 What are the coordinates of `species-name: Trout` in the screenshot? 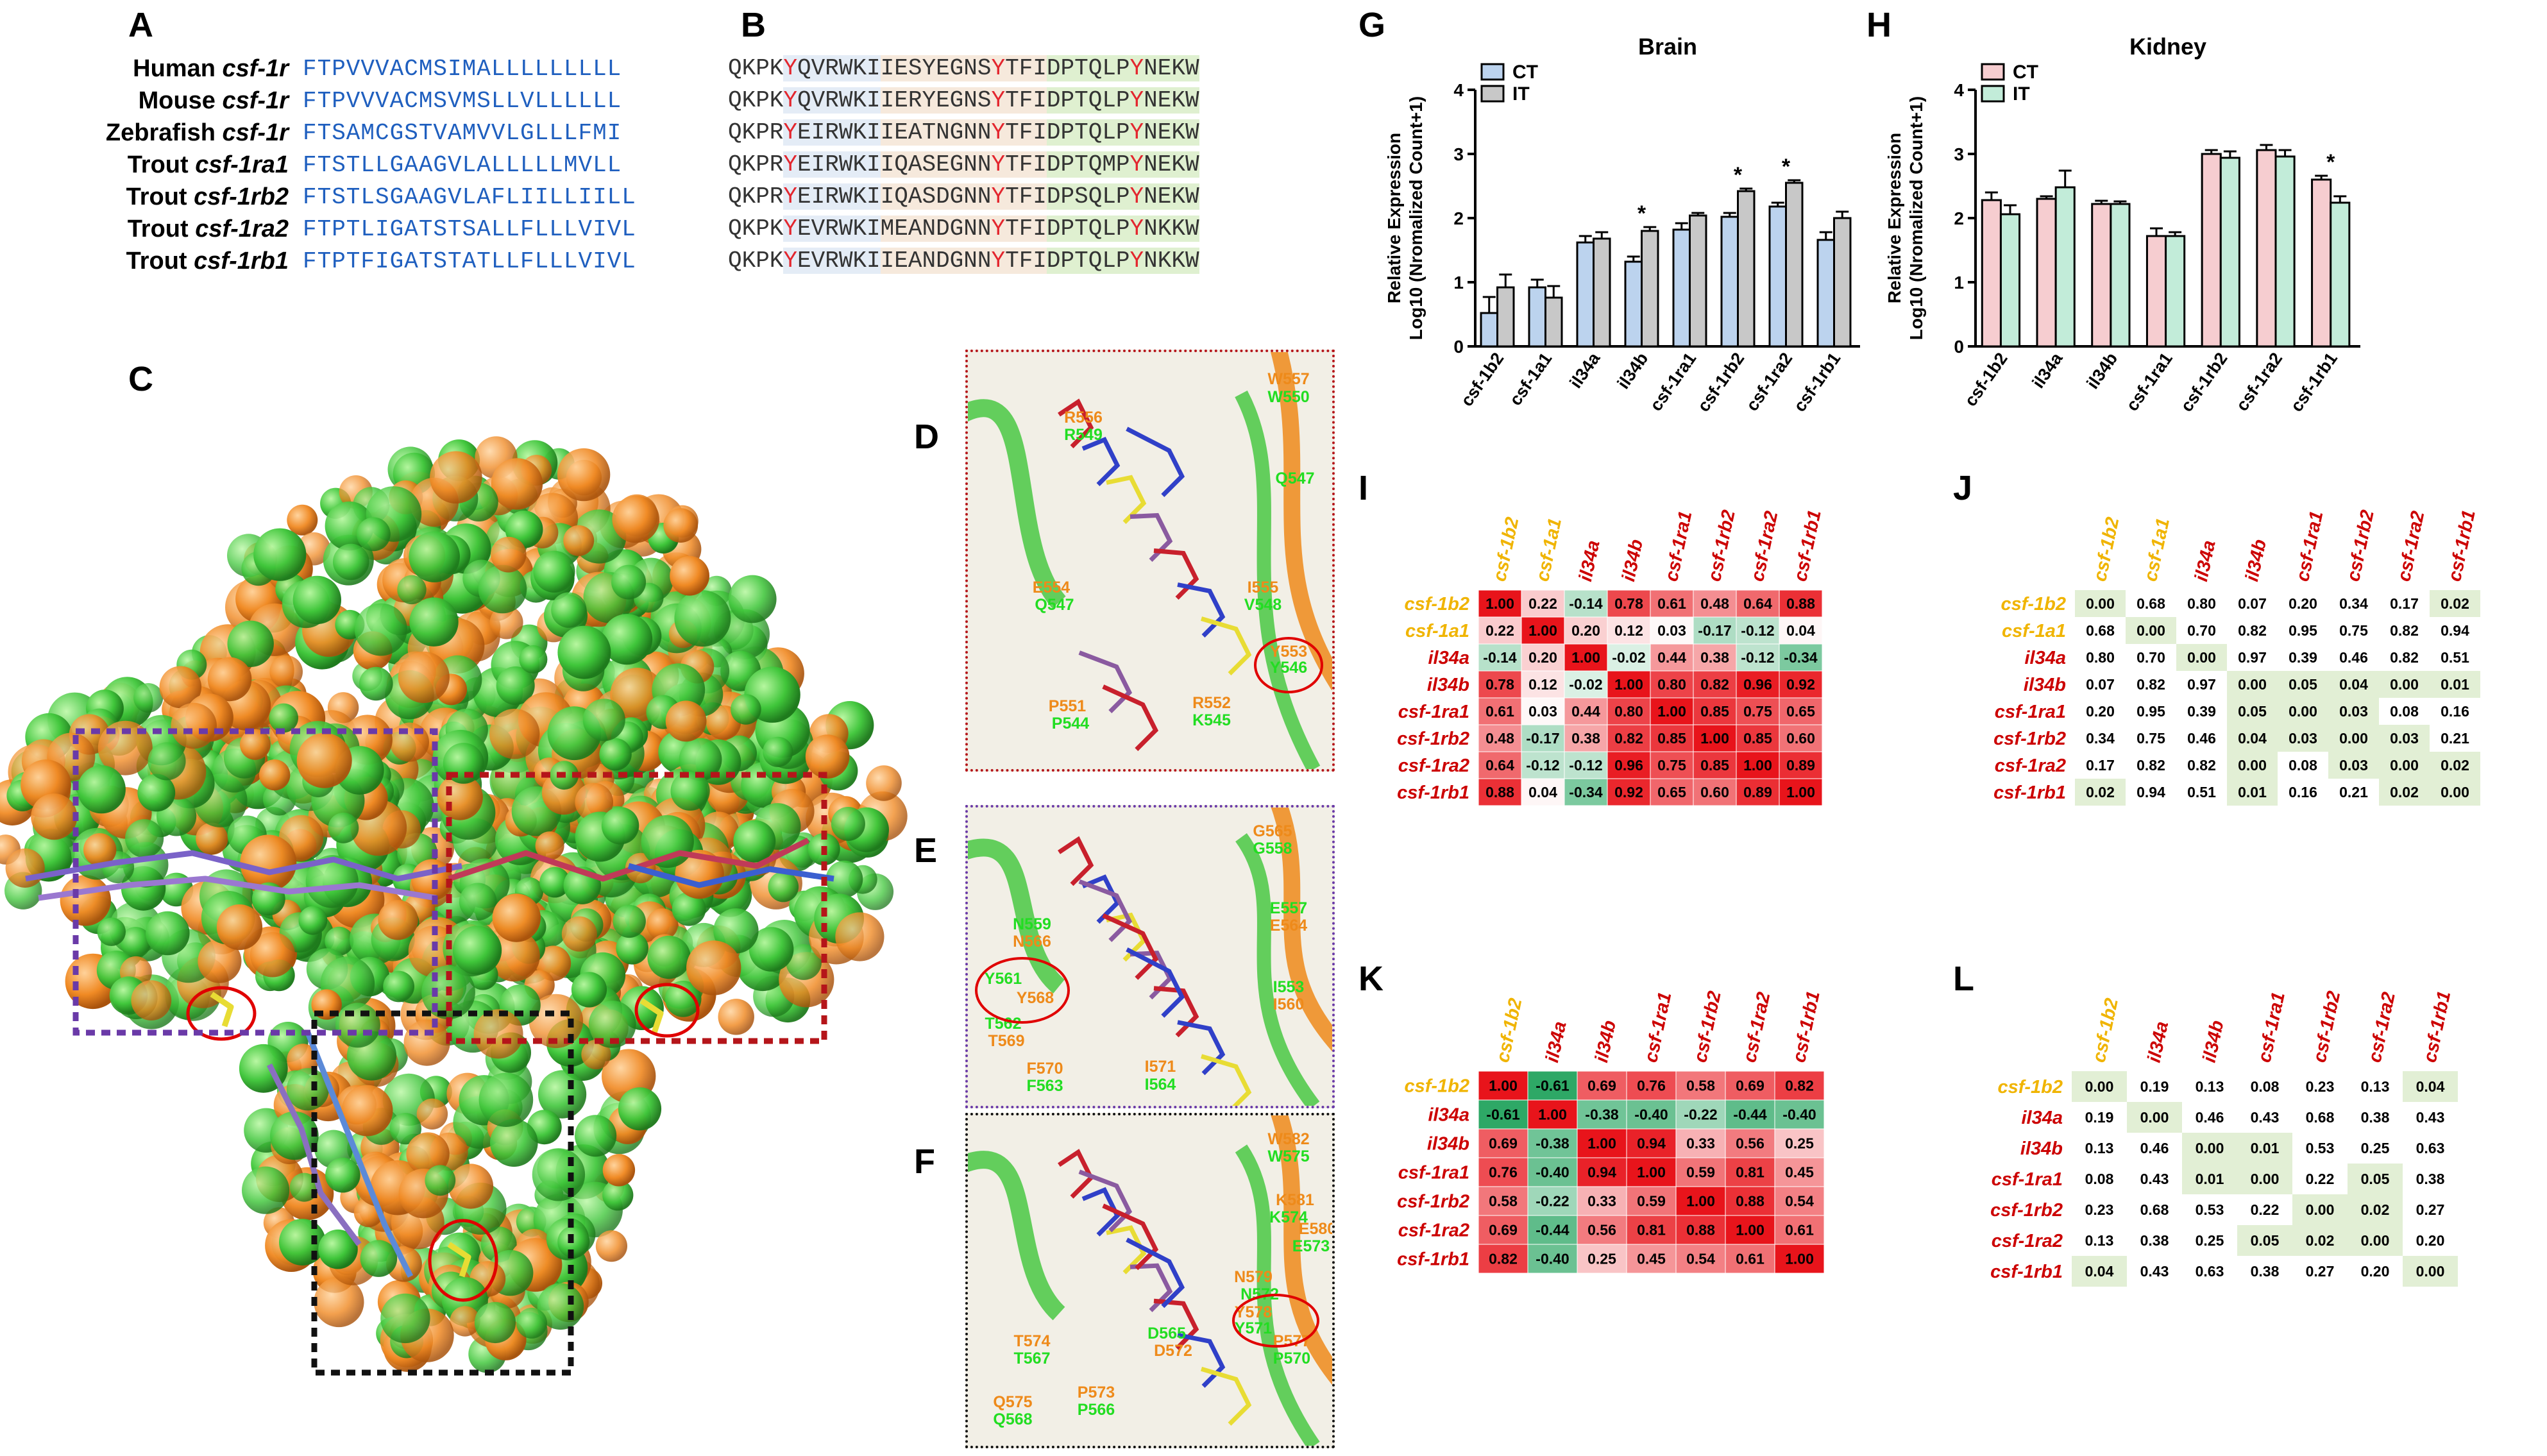 It's located at (160, 261).